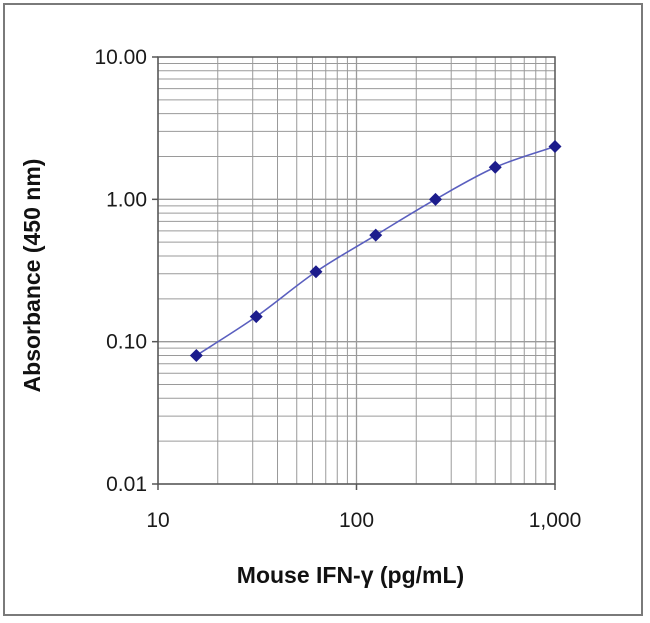  What do you see at coordinates (32, 276) in the screenshot?
I see `y-axis-title: Absorbance (450 nm)` at bounding box center [32, 276].